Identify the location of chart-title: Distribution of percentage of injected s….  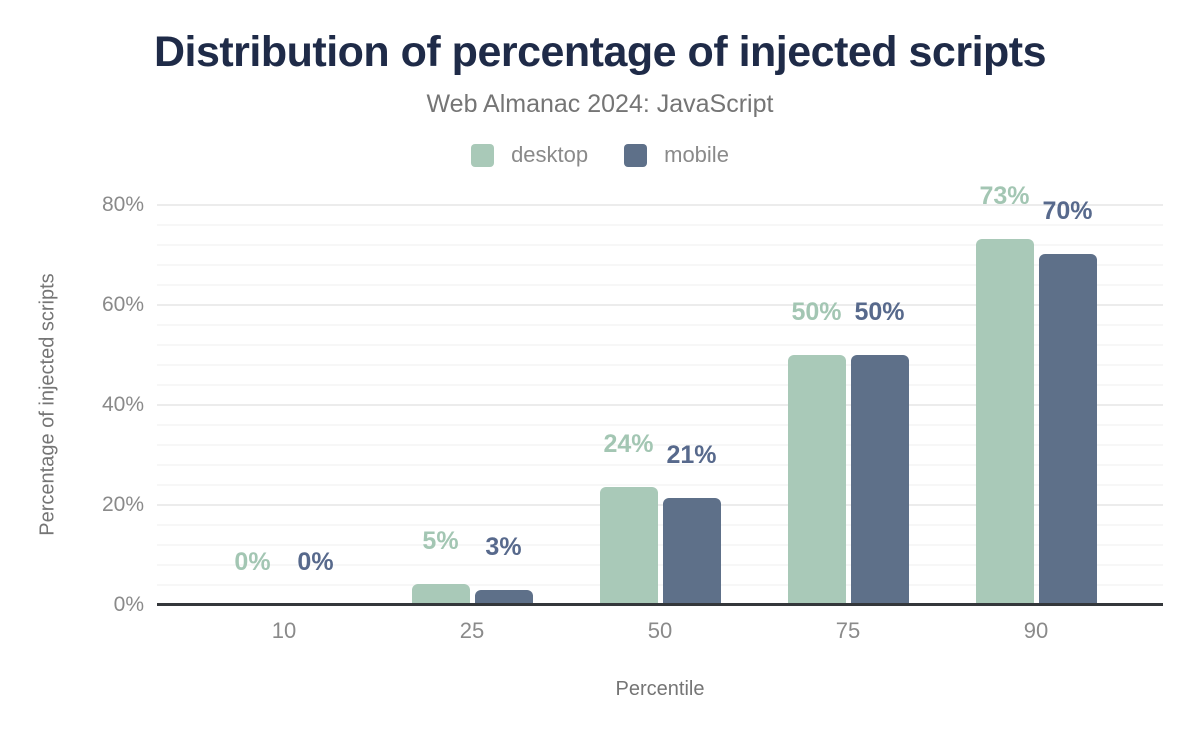
(600, 52).